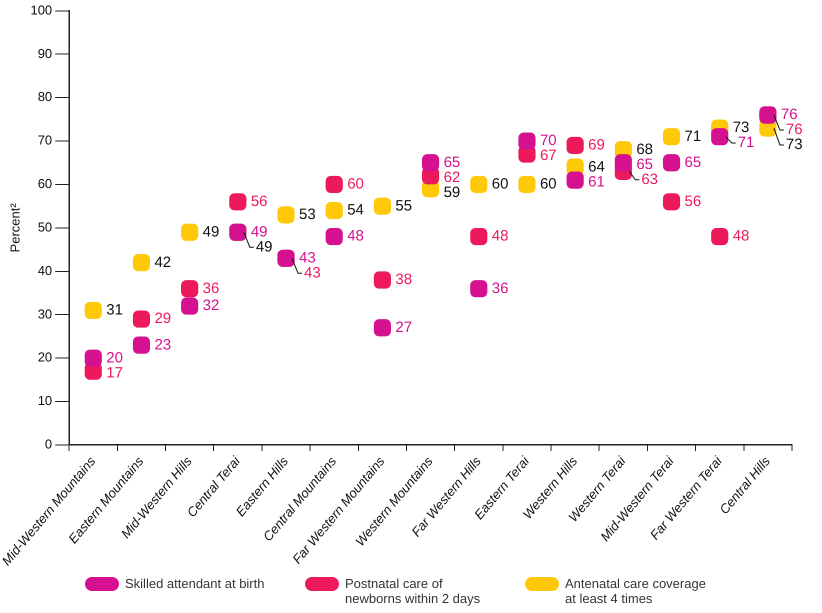 Image resolution: width=822 pixels, height=613 pixels. Describe the element at coordinates (45, 184) in the screenshot. I see `y-tick-label: 60` at that location.